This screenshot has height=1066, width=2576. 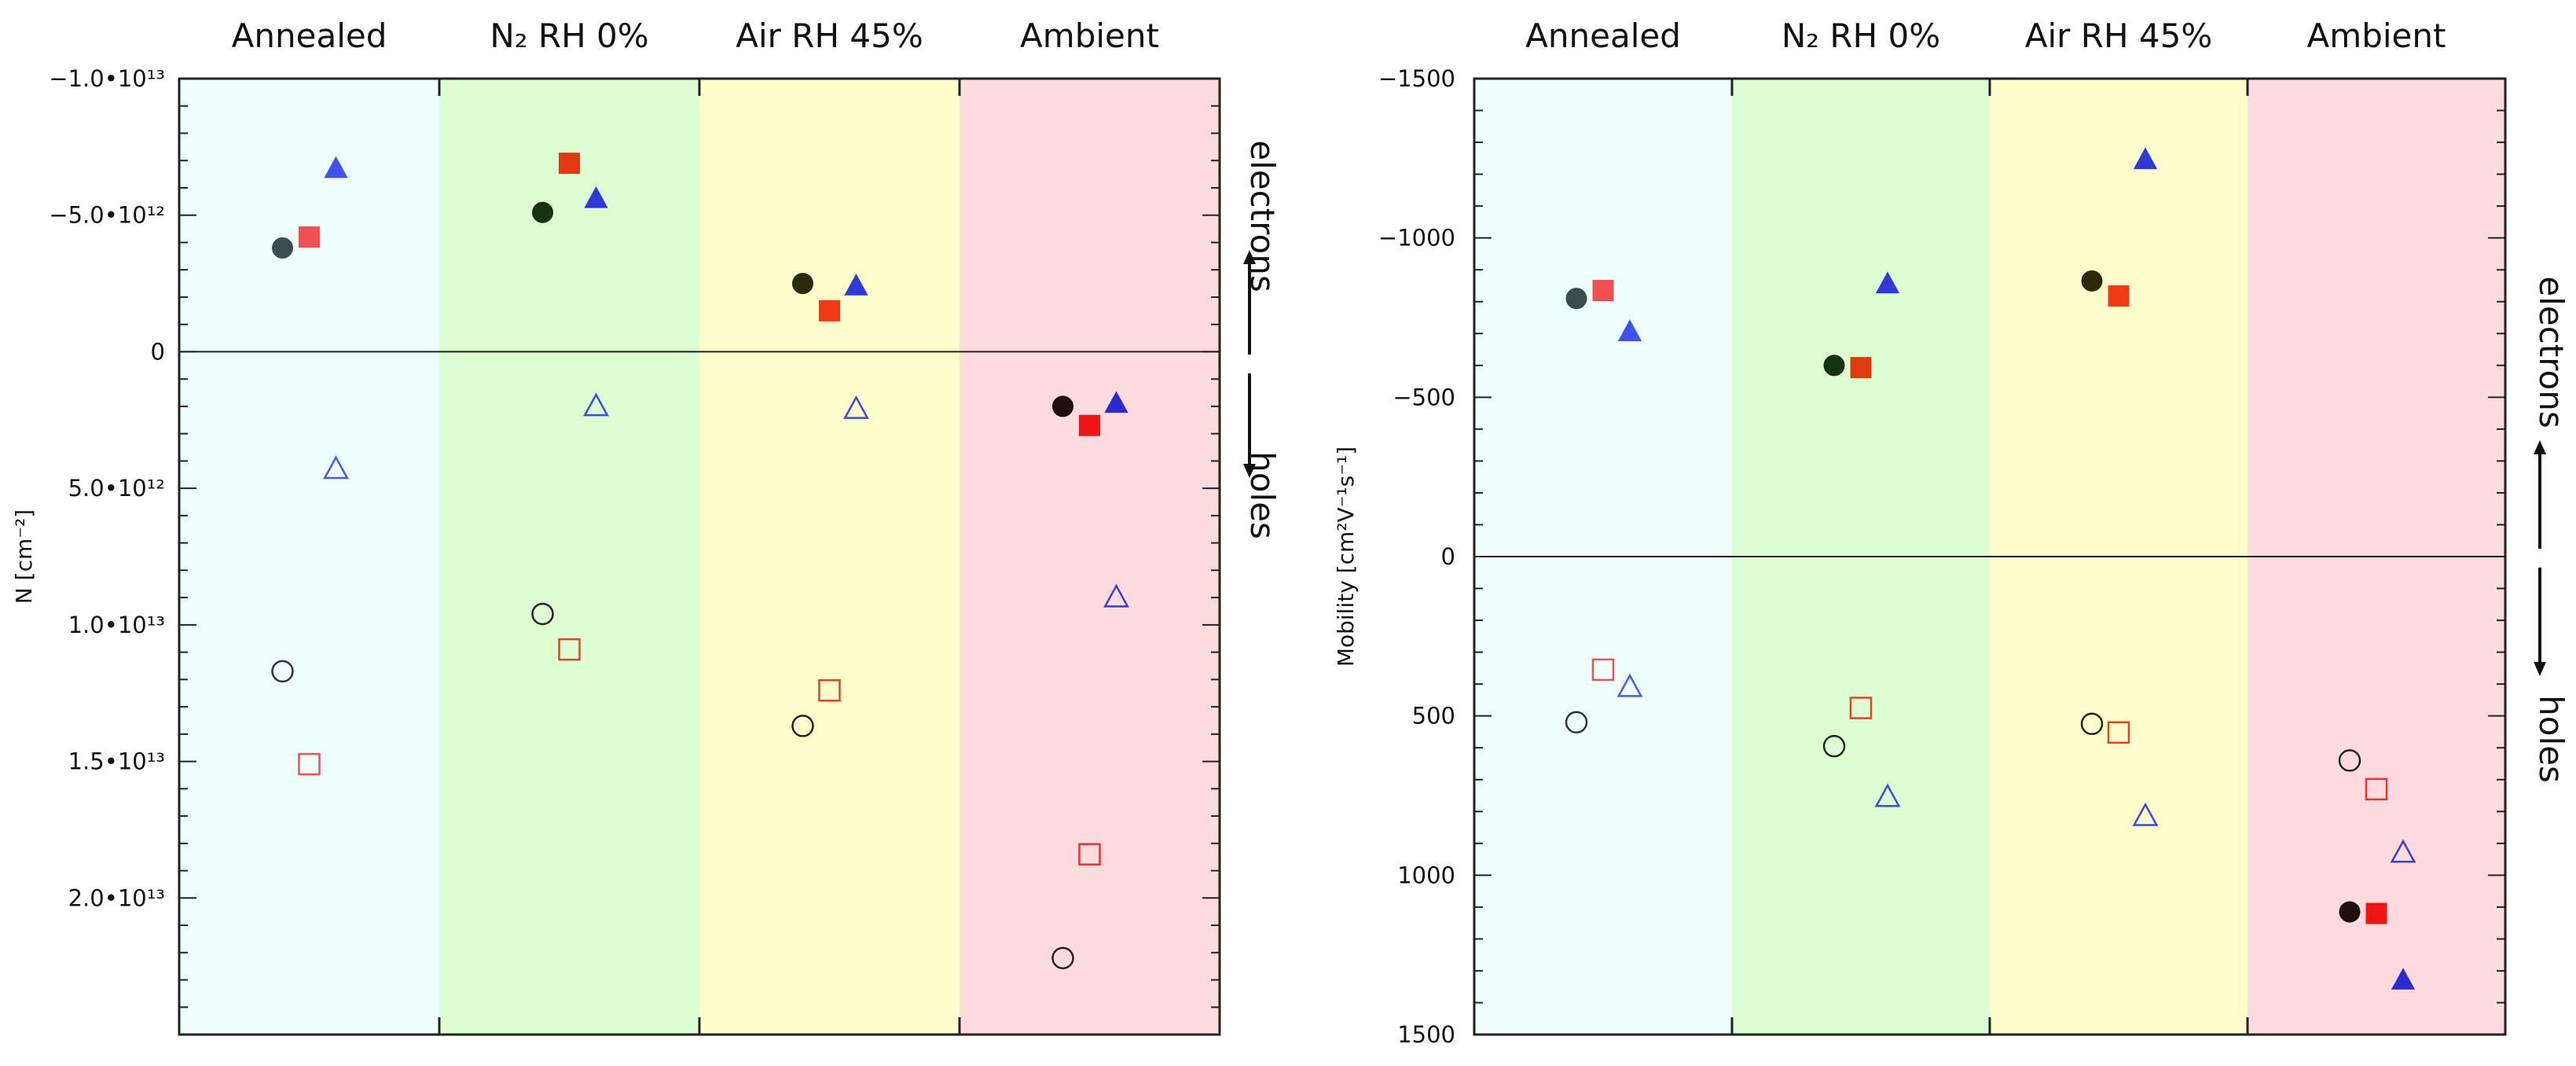 I want to click on y-tick-label: −1.0•10¹³, so click(x=107, y=78).